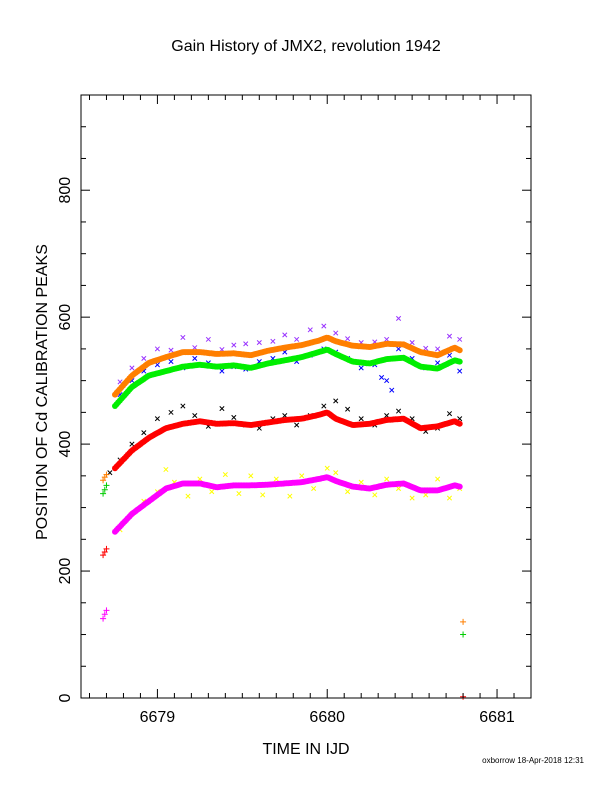  Describe the element at coordinates (65, 317) in the screenshot. I see `y-tick-label: 600` at that location.